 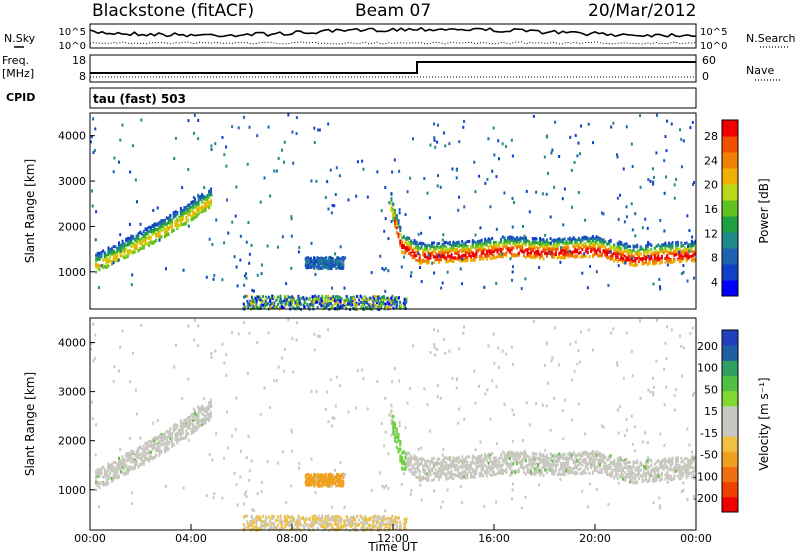 I want to click on date-label: 20/Mar/2012, so click(x=642, y=11).